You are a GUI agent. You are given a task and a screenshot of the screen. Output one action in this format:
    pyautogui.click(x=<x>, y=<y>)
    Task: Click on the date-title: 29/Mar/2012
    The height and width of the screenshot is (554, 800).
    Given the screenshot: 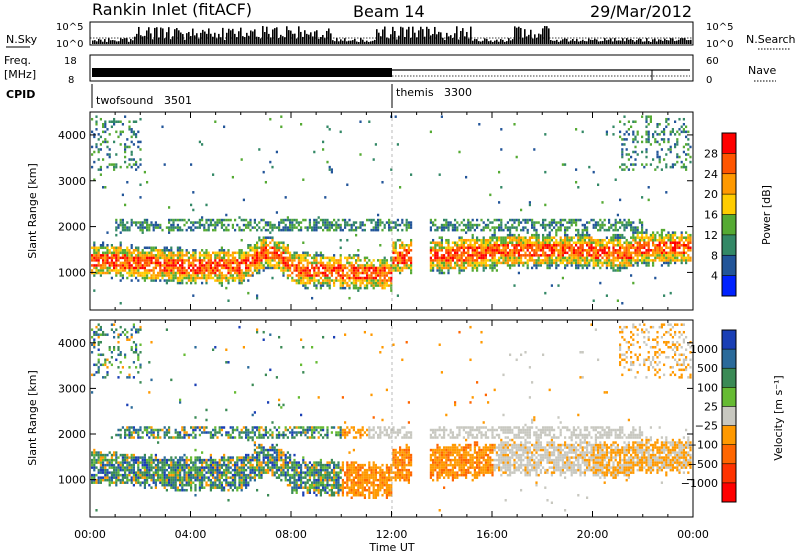 What is the action you would take?
    pyautogui.click(x=641, y=11)
    